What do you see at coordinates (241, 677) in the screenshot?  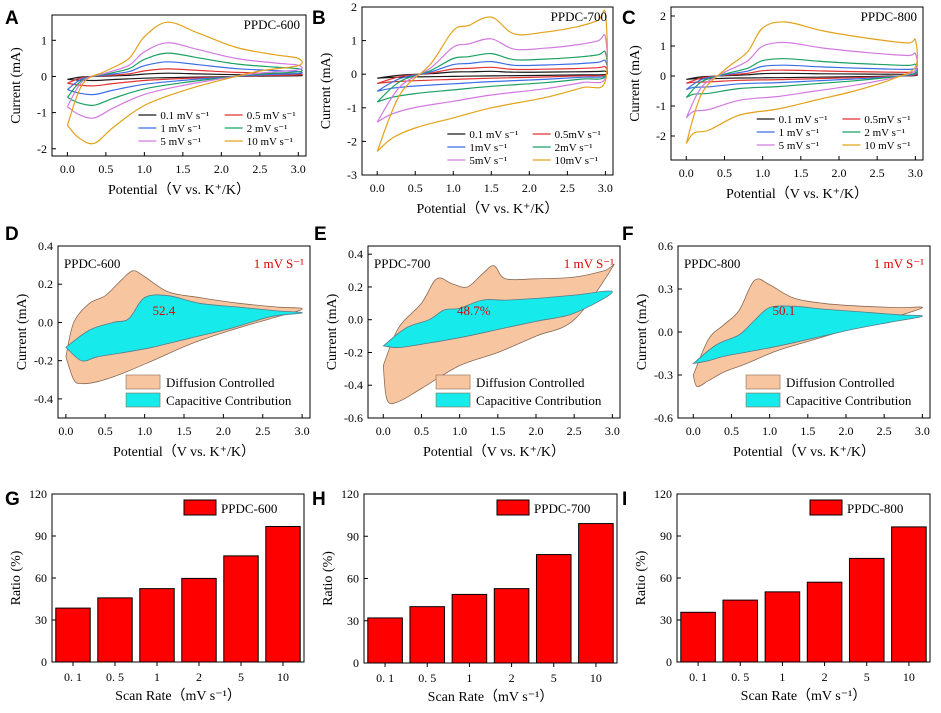 I see `x-tick-label: 5` at bounding box center [241, 677].